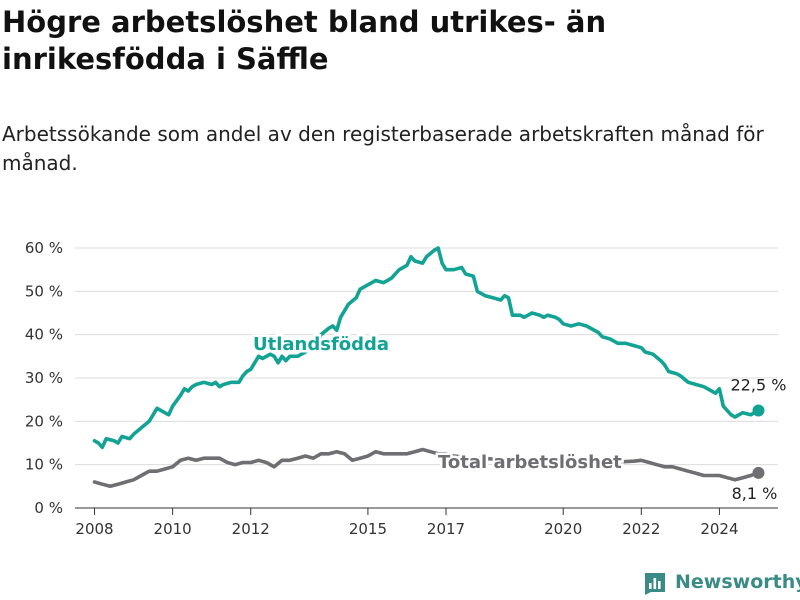 Image resolution: width=800 pixels, height=600 pixels. What do you see at coordinates (407, 523) in the screenshot?
I see `x-axis-ticks: 2008 2010 2012 2015 2017 2020 2022 2024` at bounding box center [407, 523].